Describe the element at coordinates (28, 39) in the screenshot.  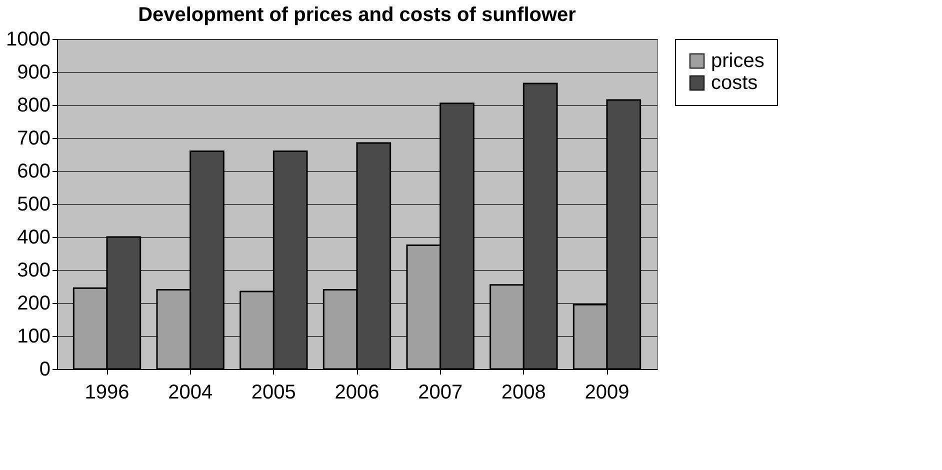
I see `y-tick-label: 1000` at that location.